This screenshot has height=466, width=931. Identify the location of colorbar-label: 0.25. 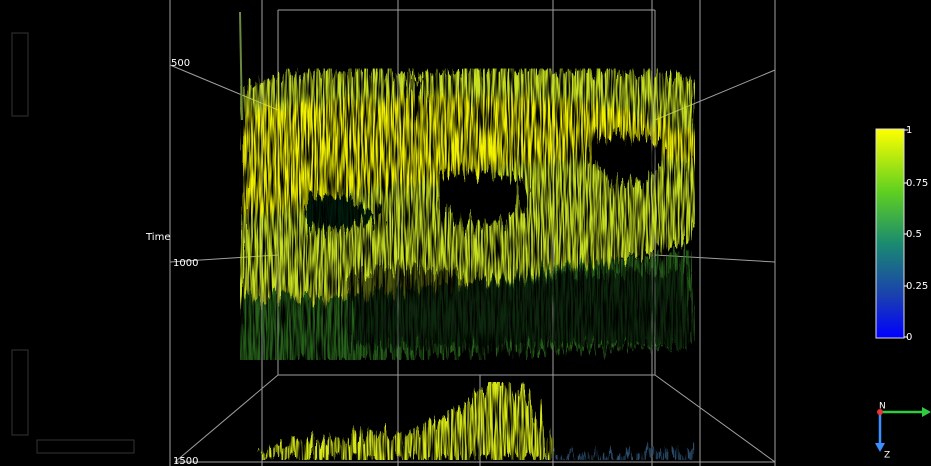
(917, 286).